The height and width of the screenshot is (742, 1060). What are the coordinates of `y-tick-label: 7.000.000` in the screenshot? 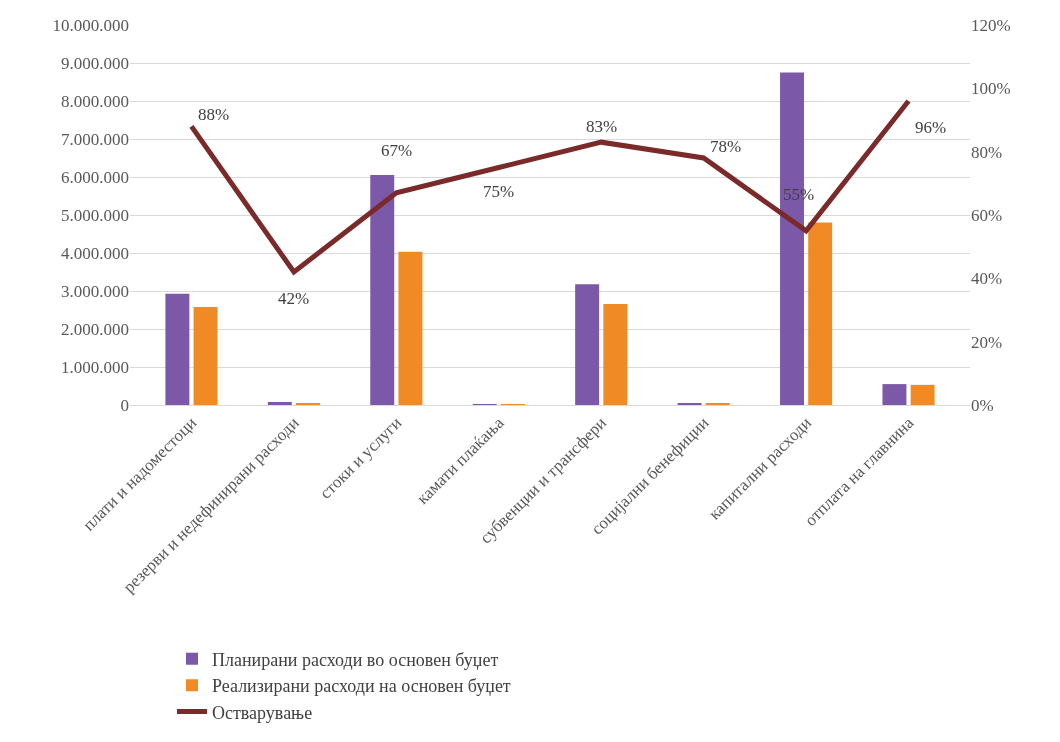 It's located at (95, 139).